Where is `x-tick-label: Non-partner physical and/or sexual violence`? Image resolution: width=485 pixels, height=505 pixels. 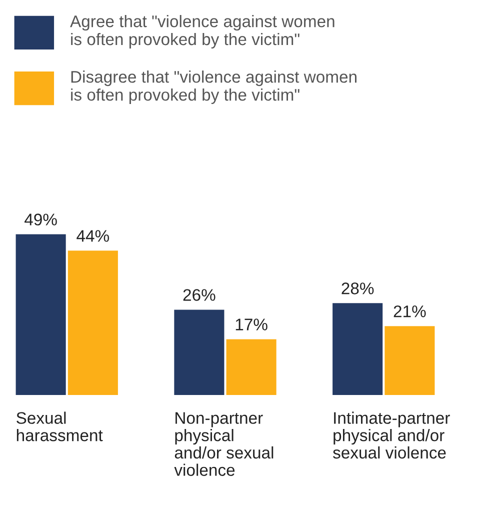
x-tick-label: Non-partner physical and/or sexual violence is located at coordinates (224, 444).